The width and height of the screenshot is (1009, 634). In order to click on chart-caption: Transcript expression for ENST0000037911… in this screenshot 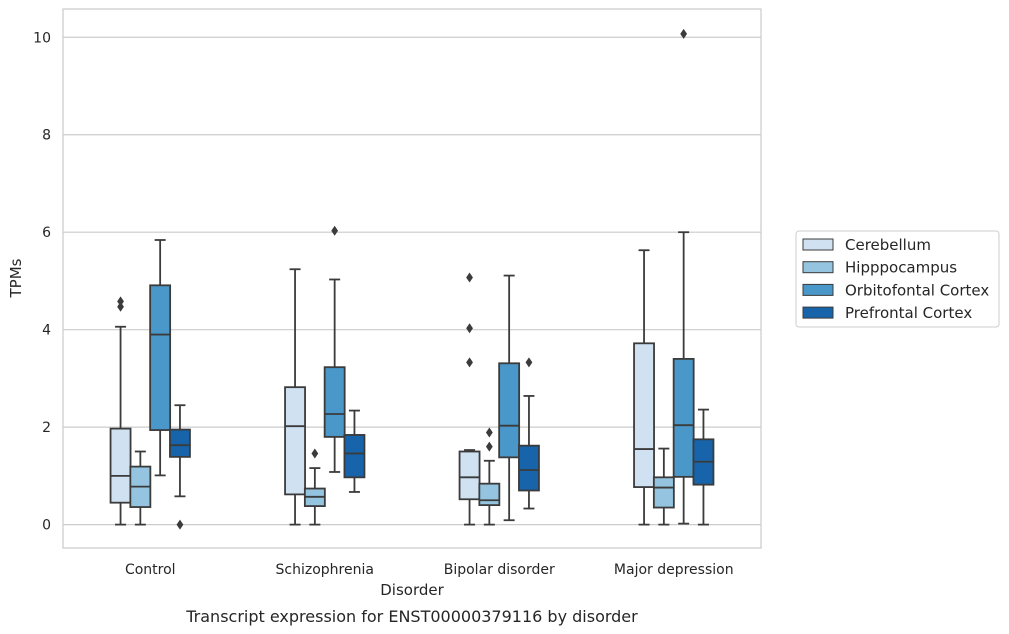, I will do `click(411, 616)`.